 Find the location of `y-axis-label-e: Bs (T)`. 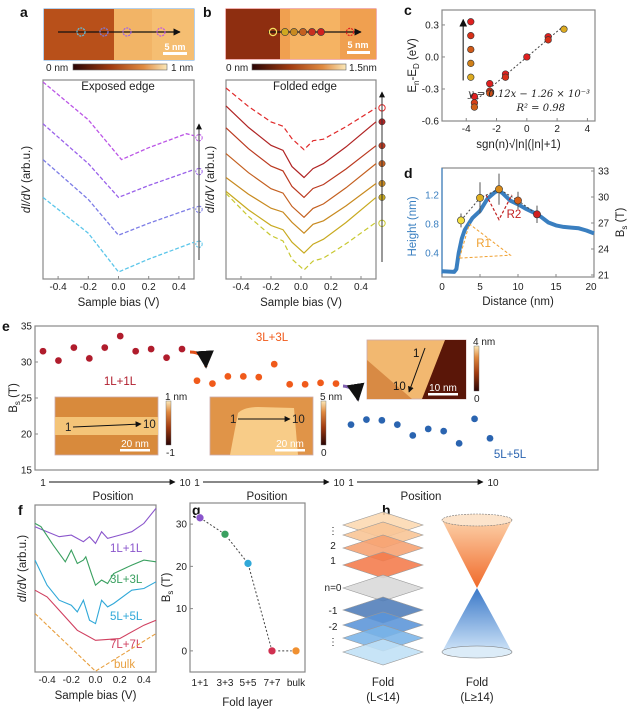

y-axis-label-e: Bs (T) is located at coordinates (15, 398).